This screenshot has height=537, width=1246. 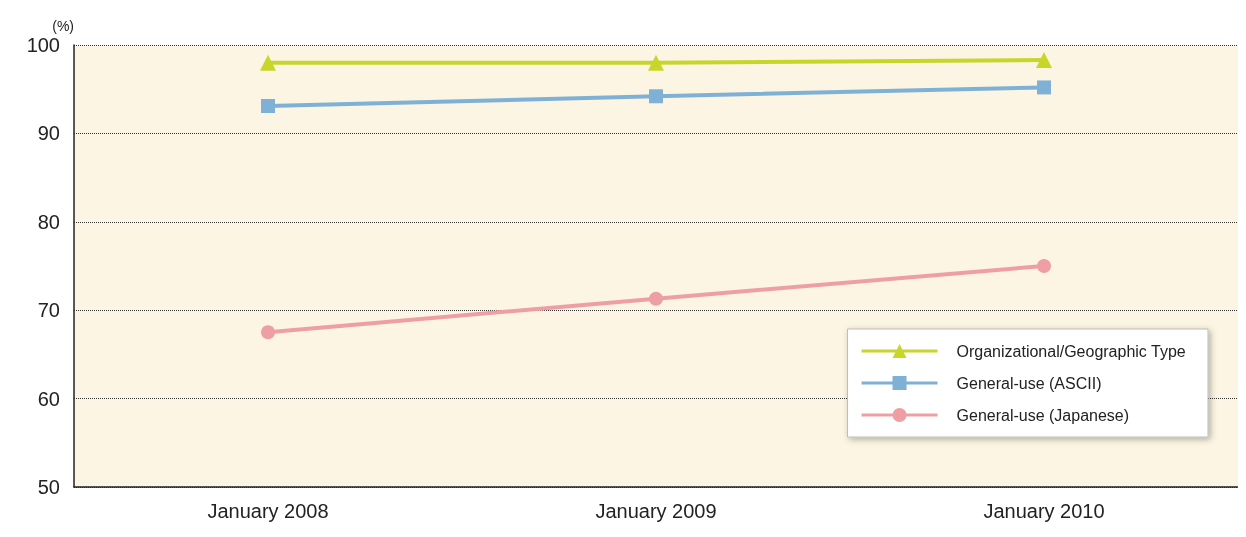 I want to click on x-tick-label: January 2008, so click(x=268, y=511).